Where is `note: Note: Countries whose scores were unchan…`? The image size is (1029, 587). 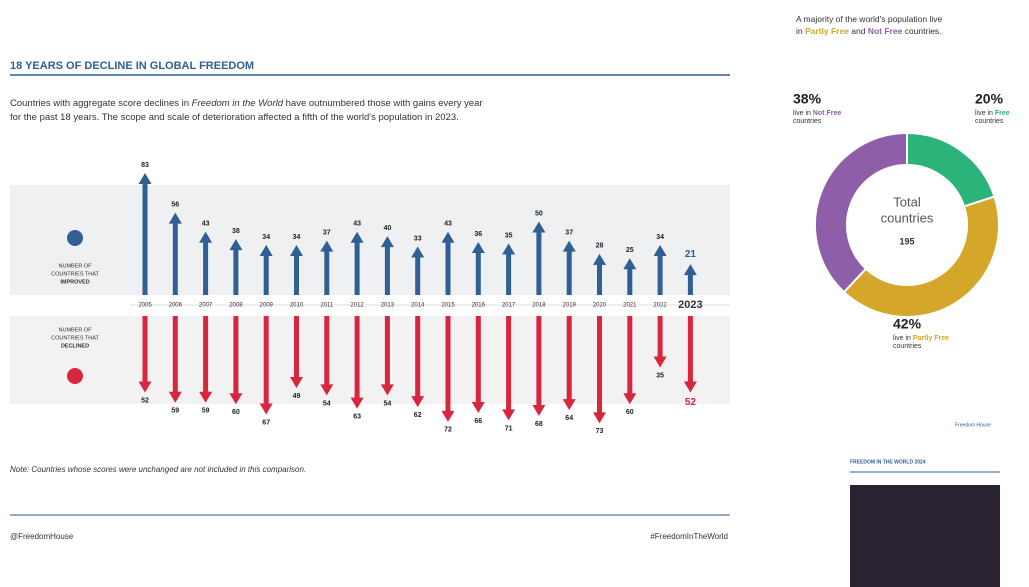 note: Note: Countries whose scores were unchan… is located at coordinates (158, 469).